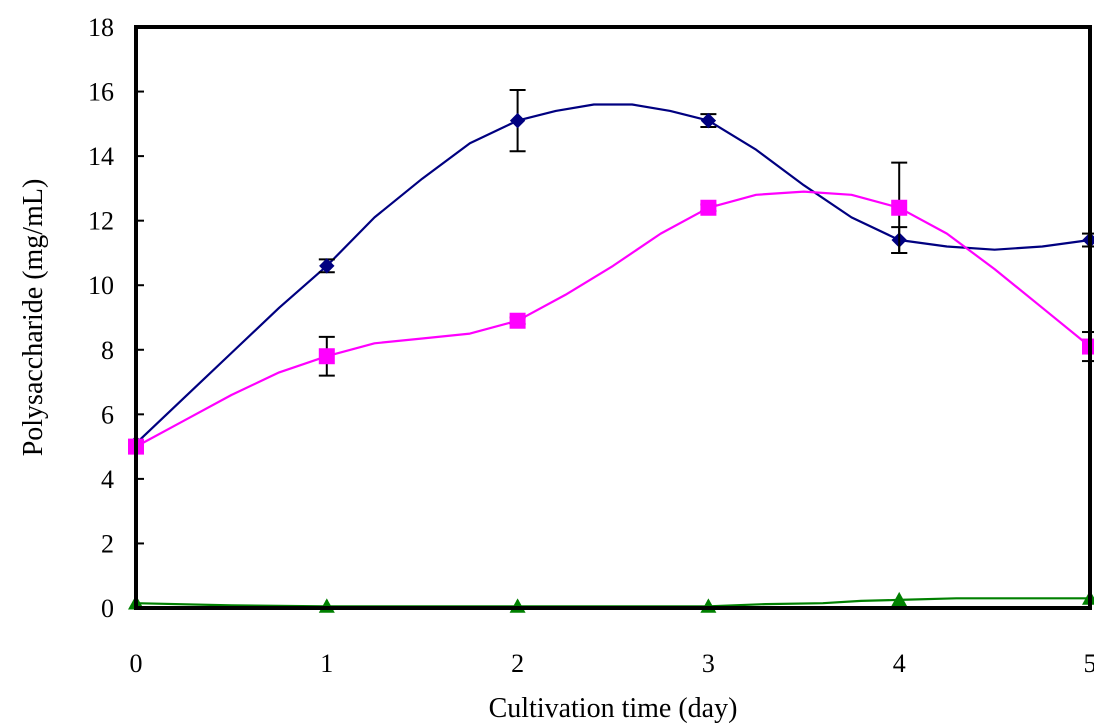 The image size is (1094, 723). What do you see at coordinates (107, 414) in the screenshot?
I see `y-tick-label: 6` at bounding box center [107, 414].